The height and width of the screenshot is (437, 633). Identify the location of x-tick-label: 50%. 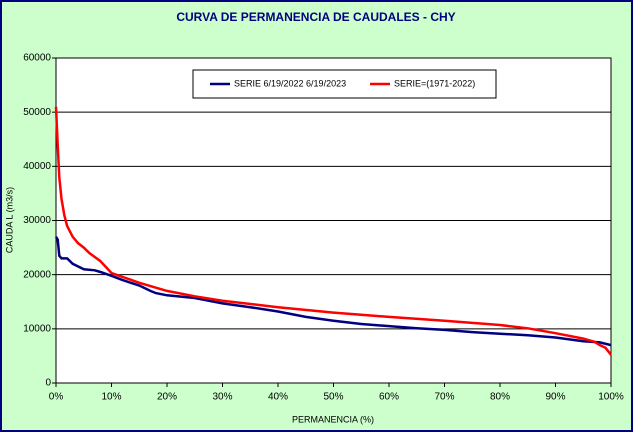
(333, 397).